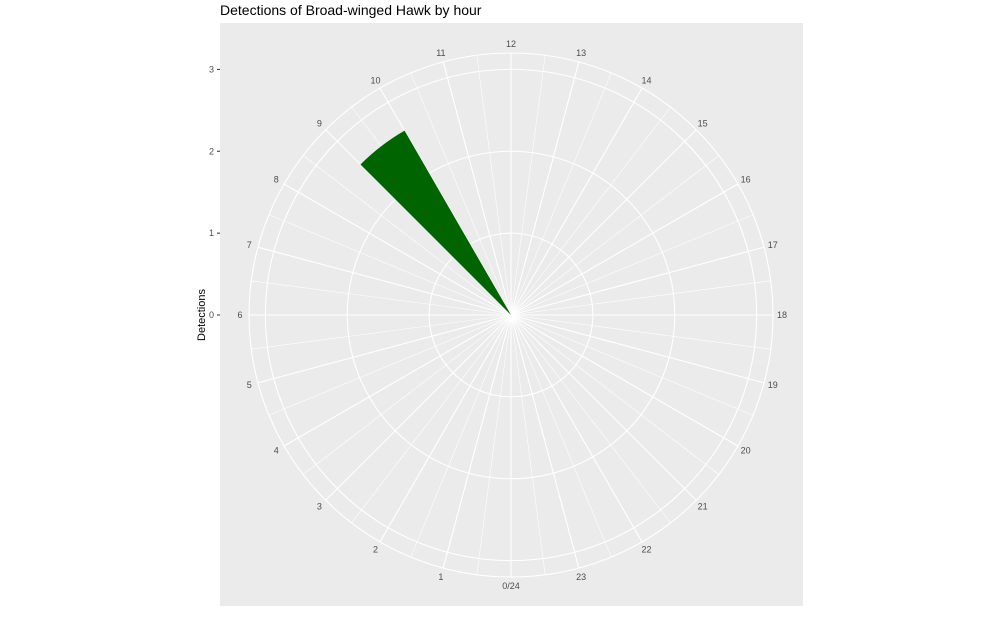 This screenshot has height=632, width=1000. What do you see at coordinates (211, 69) in the screenshot?
I see `y-tick-label: 3` at bounding box center [211, 69].